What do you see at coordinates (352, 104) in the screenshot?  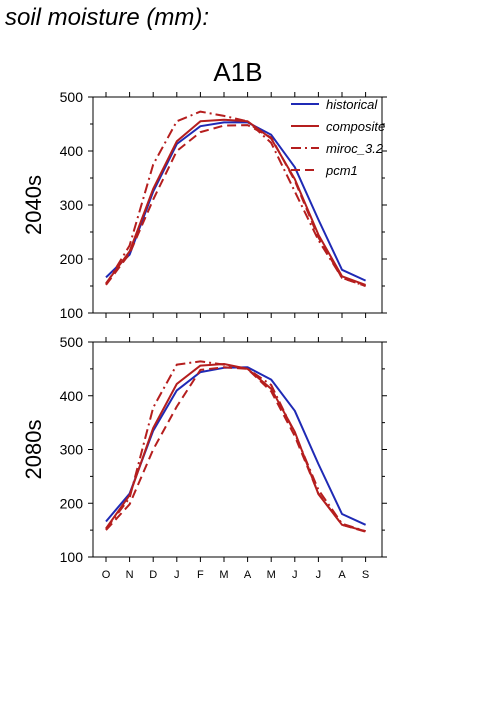 I see `legend-label: historical` at bounding box center [352, 104].